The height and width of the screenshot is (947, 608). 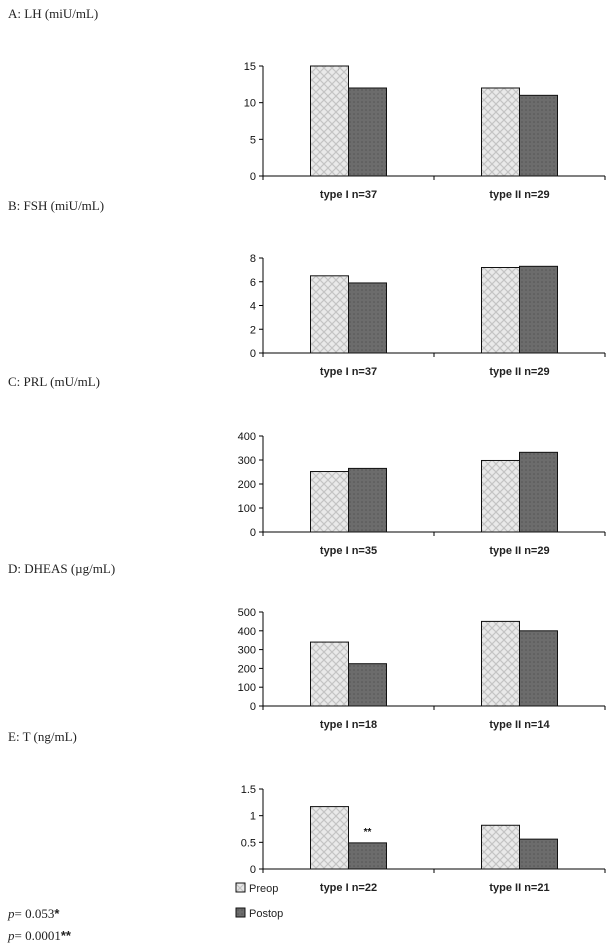 What do you see at coordinates (263, 889) in the screenshot?
I see `legend-label: Preop` at bounding box center [263, 889].